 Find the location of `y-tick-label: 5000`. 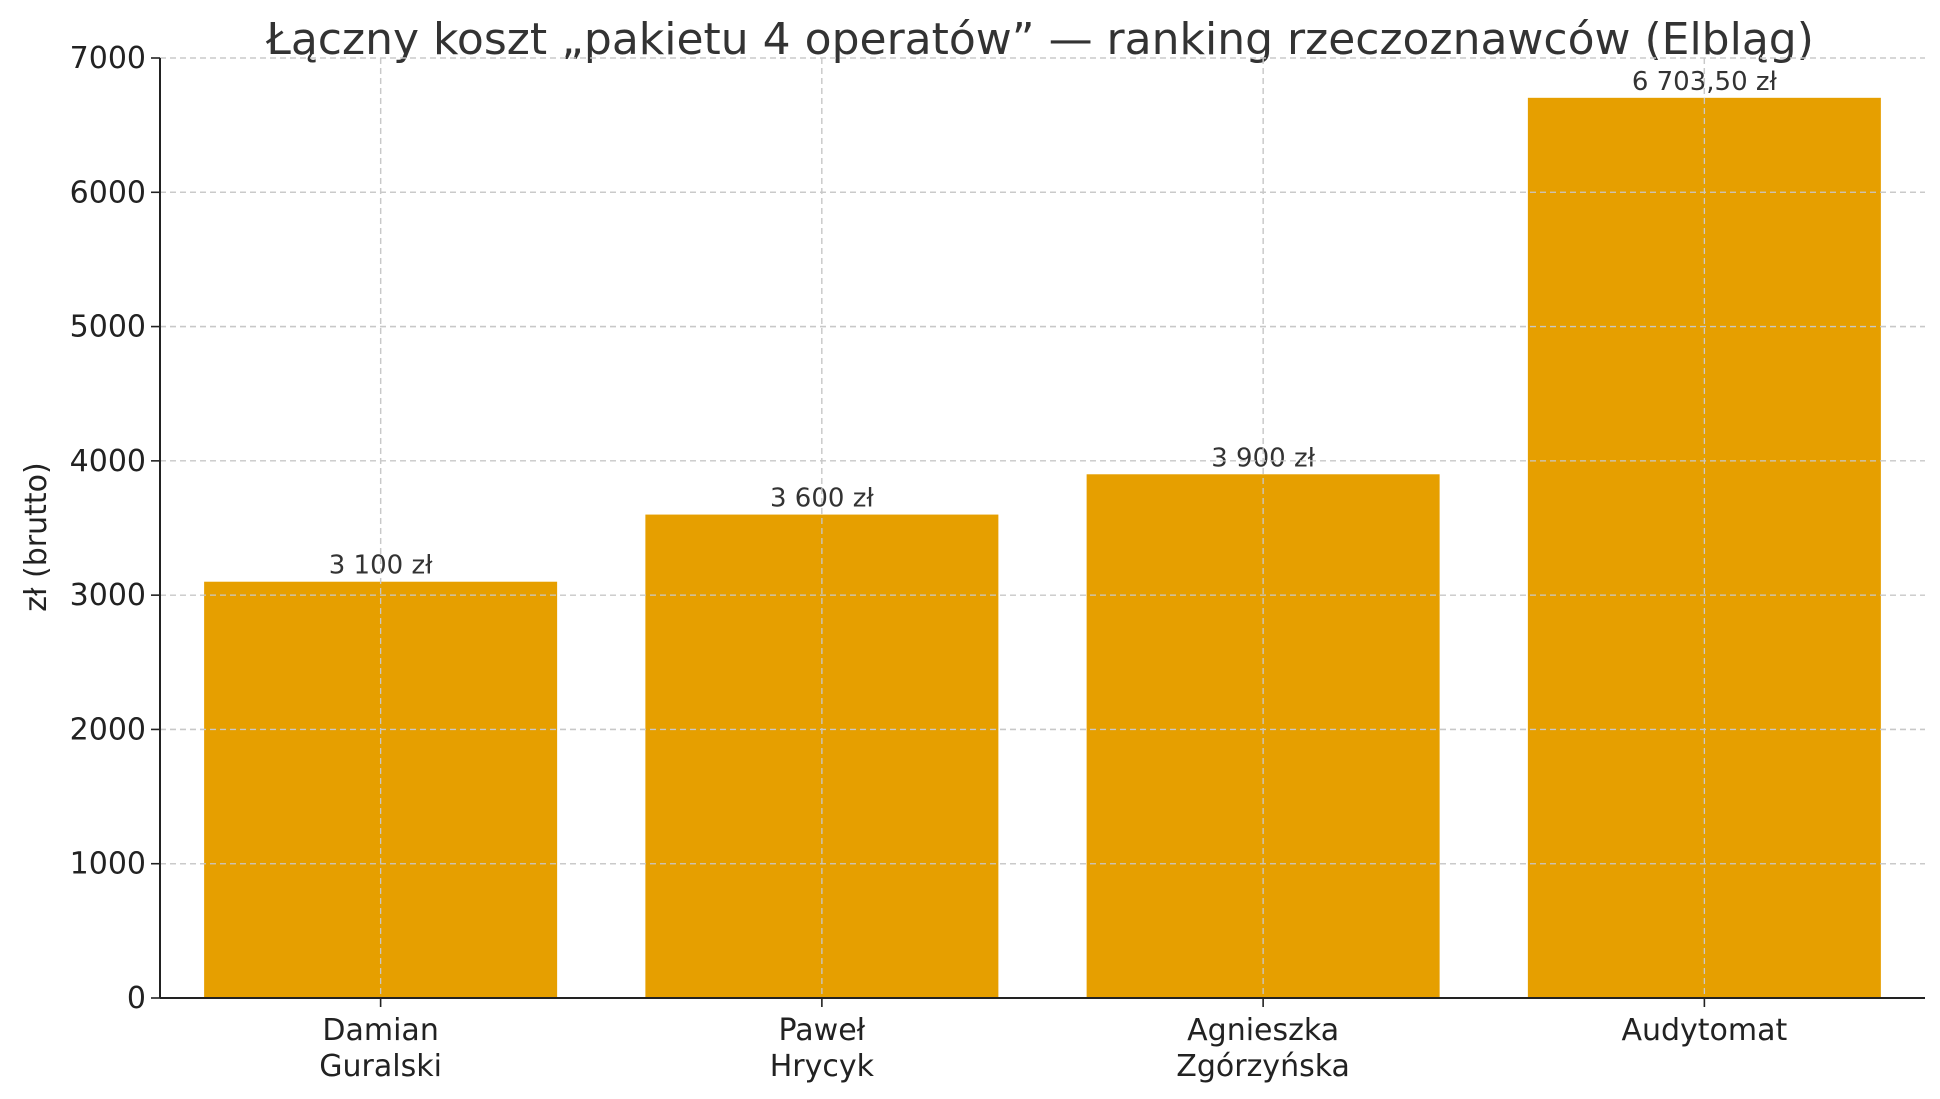

y-tick-label: 5000 is located at coordinates (108, 327).